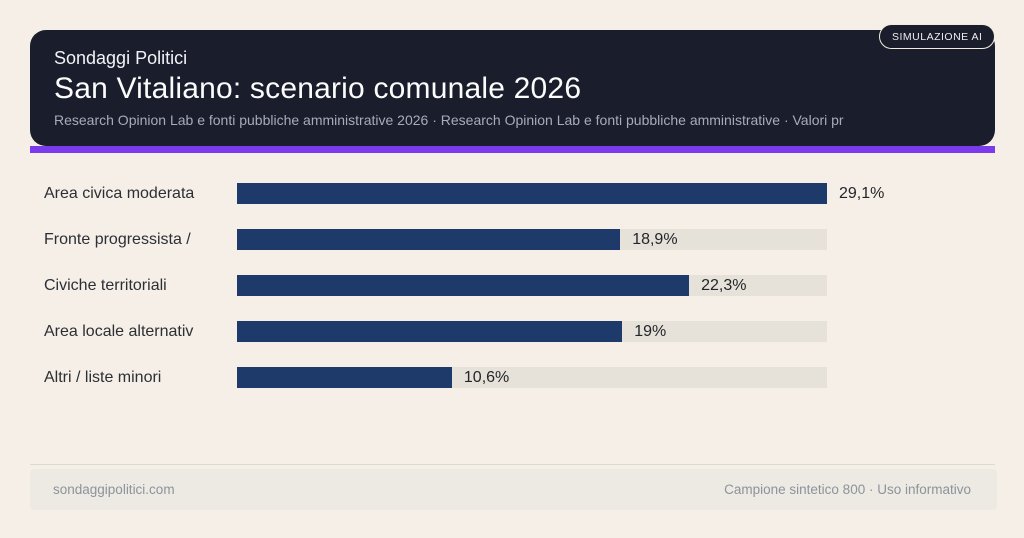 The height and width of the screenshot is (538, 1024). What do you see at coordinates (655, 239) in the screenshot?
I see `value-label: 18,9%` at bounding box center [655, 239].